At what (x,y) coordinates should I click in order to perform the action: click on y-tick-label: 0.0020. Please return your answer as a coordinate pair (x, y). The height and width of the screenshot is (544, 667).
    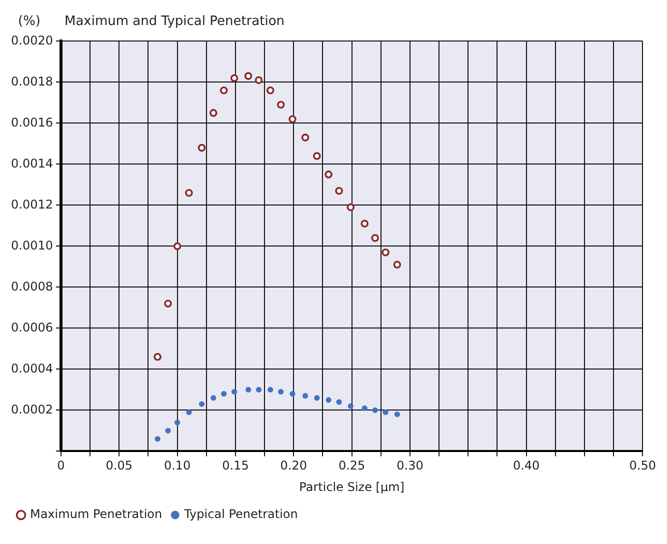
    Looking at the image, I should click on (31, 40).